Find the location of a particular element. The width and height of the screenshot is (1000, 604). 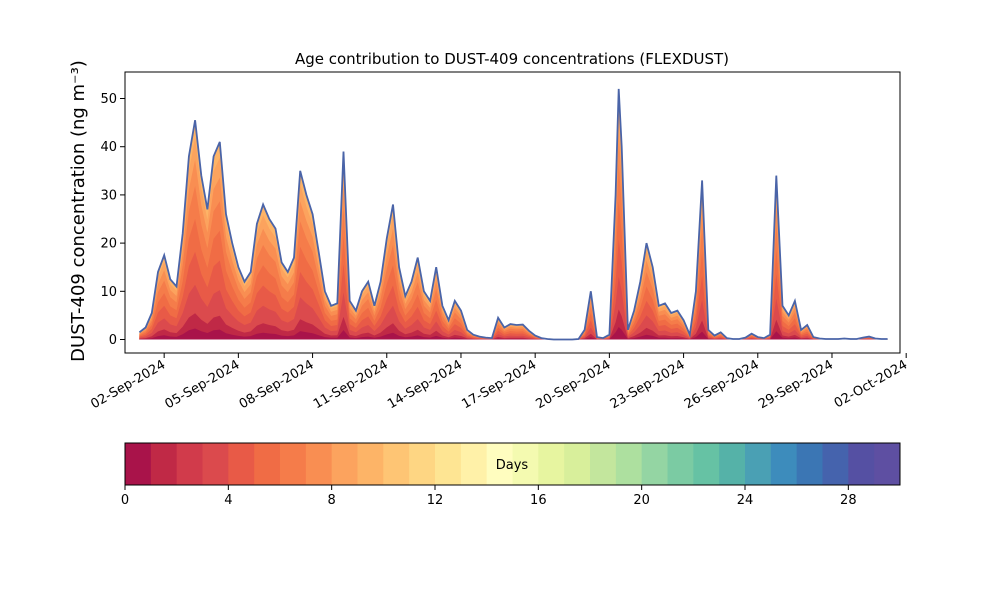

colorbar-tick-label: 16 is located at coordinates (538, 500).